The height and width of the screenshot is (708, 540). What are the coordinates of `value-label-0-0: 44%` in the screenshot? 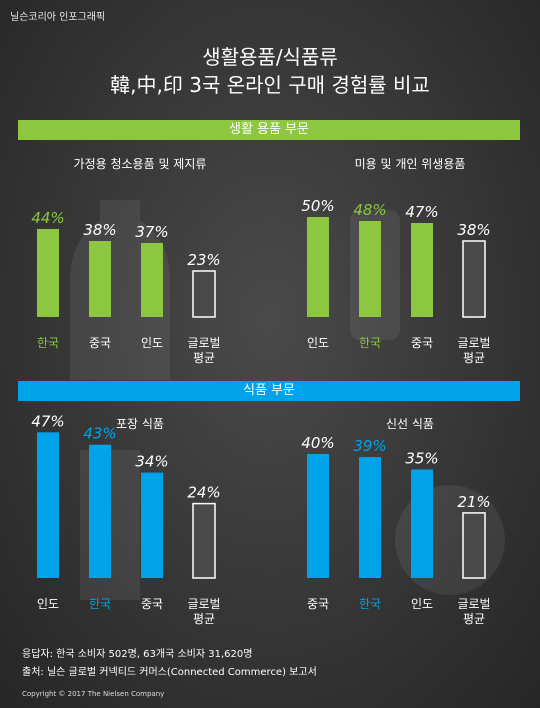 It's located at (47, 218).